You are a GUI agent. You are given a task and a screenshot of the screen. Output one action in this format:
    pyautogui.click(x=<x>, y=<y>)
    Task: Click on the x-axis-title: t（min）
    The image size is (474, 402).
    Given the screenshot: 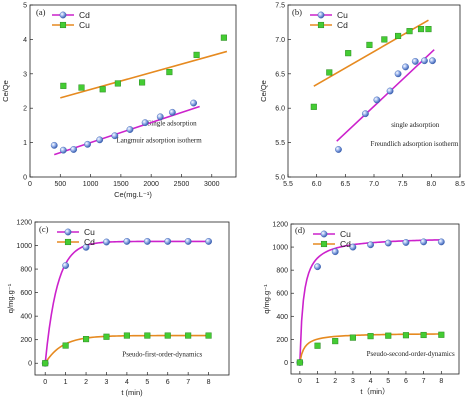 What is the action you would take?
    pyautogui.click(x=374, y=391)
    